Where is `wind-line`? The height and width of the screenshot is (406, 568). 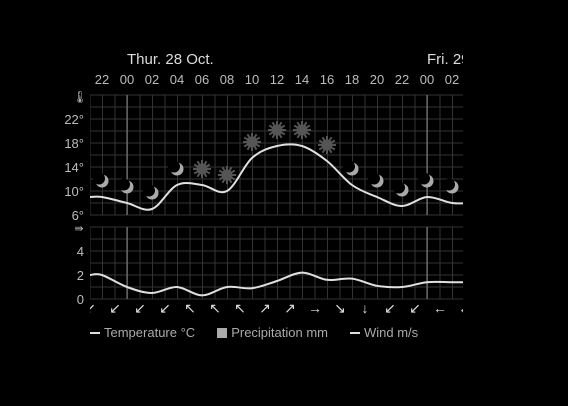
wind-line is located at coordinates (276, 284).